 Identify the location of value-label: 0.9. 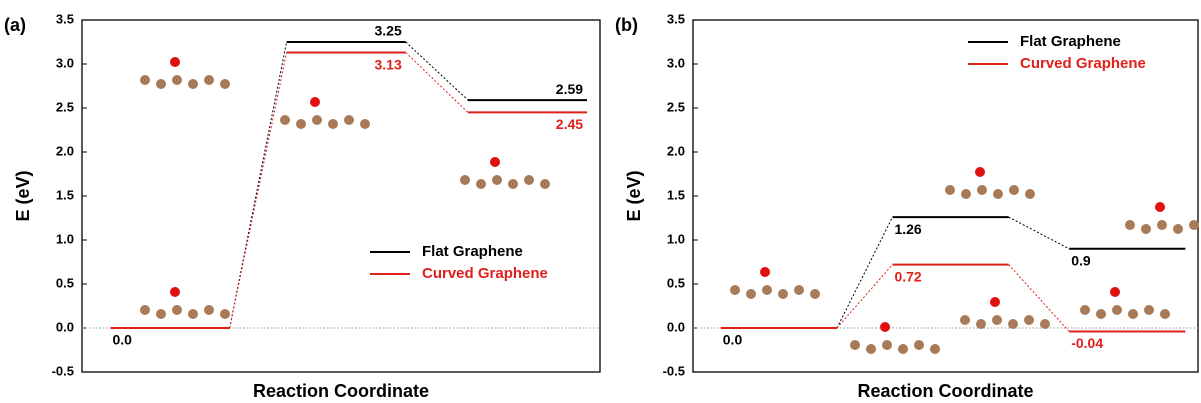
(1081, 261).